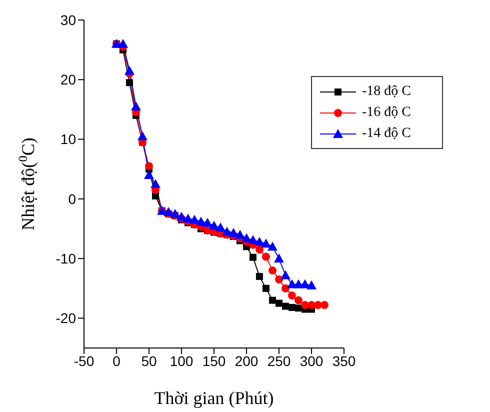 This screenshot has height=412, width=490. What do you see at coordinates (386, 92) in the screenshot?
I see `legend-label: -18 độ C` at bounding box center [386, 92].